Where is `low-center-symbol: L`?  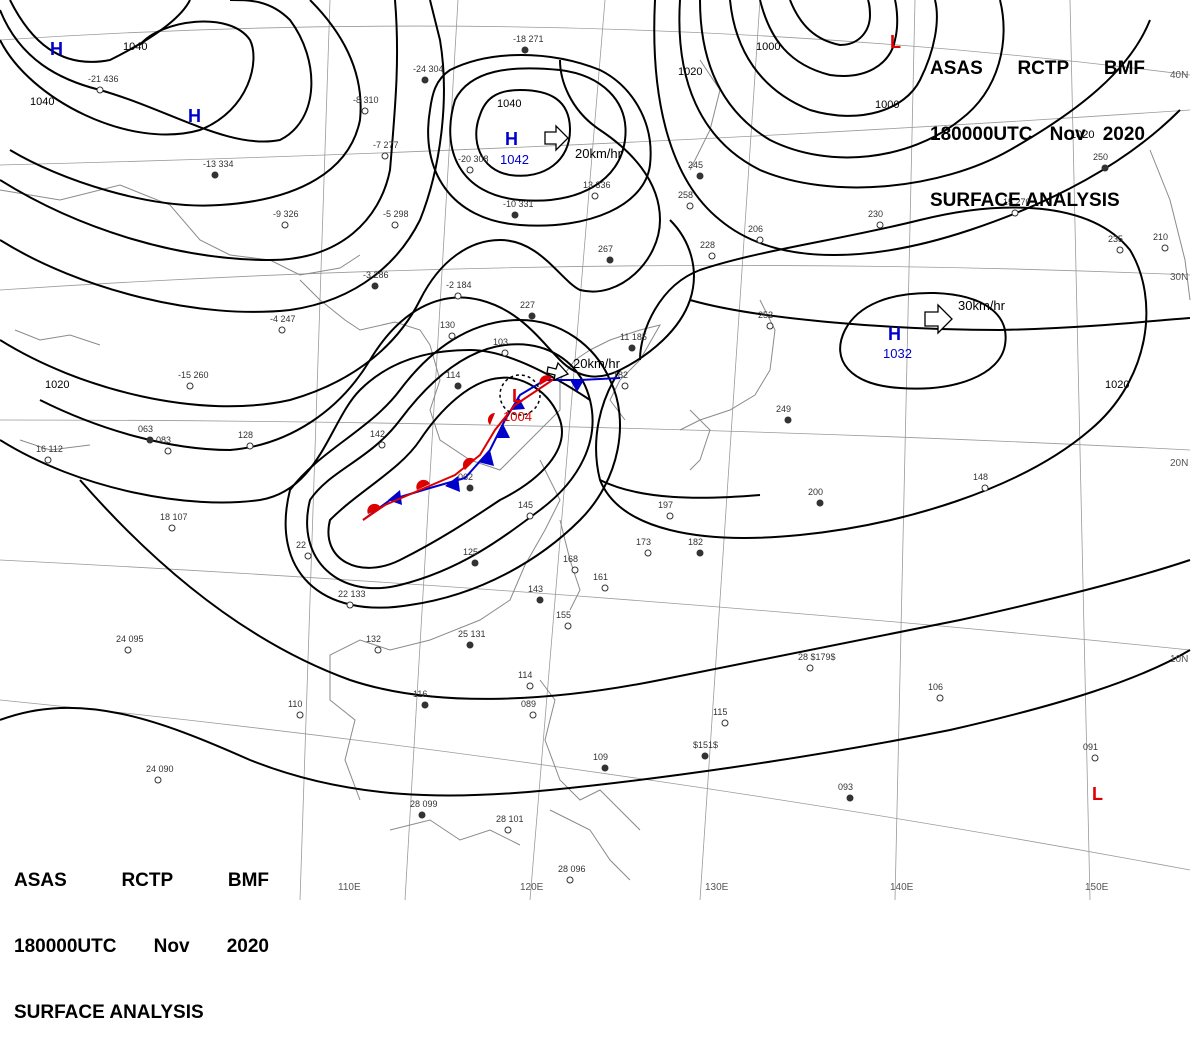 low-center-symbol: L is located at coordinates (517, 396).